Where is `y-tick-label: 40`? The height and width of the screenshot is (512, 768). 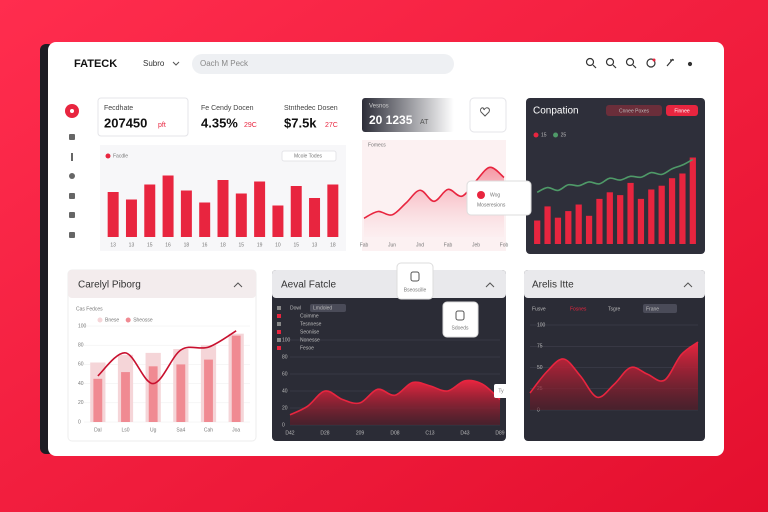 y-tick-label: 40 is located at coordinates (285, 391).